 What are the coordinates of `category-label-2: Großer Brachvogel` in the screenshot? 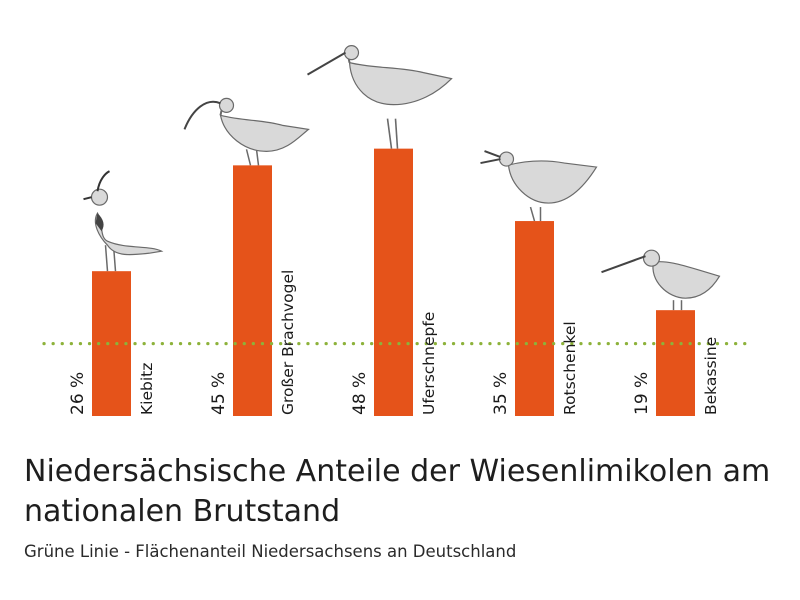 It's located at (288, 342).